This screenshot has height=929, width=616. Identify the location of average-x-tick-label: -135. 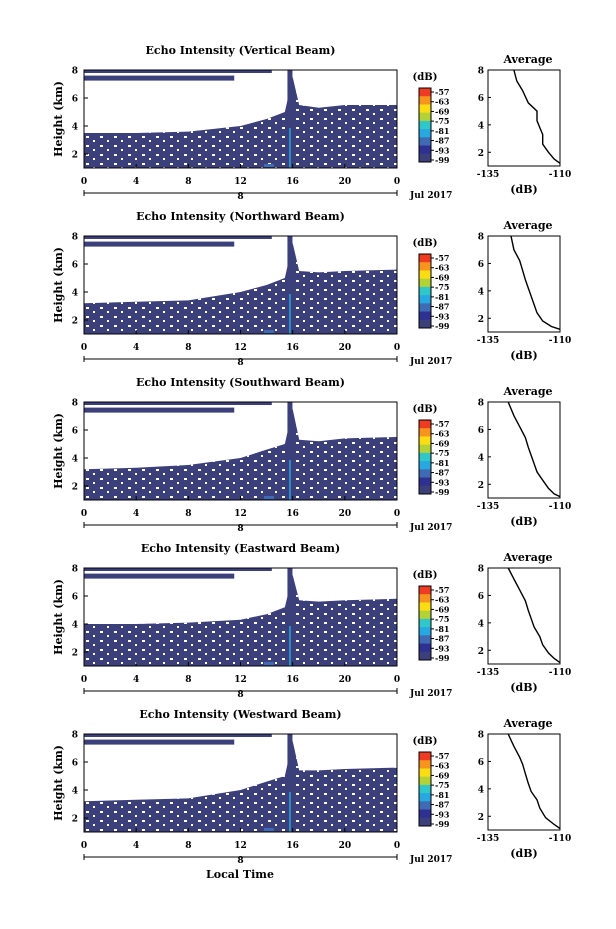
(488, 341).